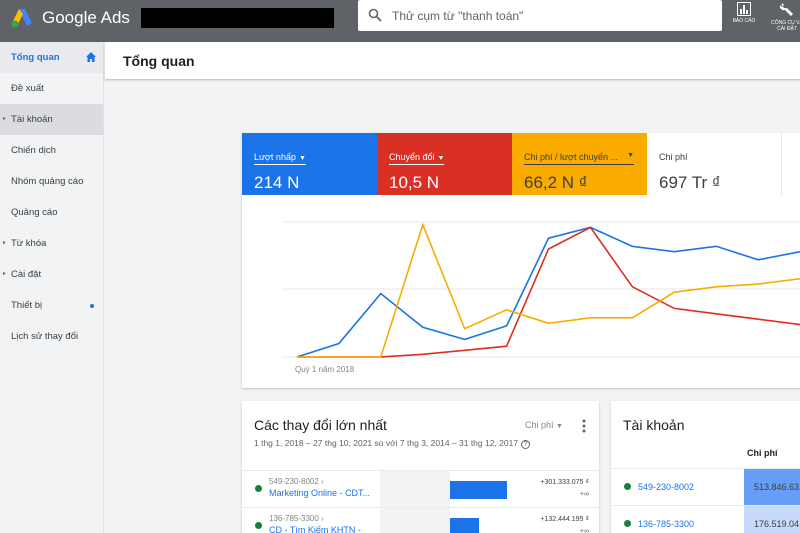  What do you see at coordinates (579, 158) in the screenshot?
I see `metric-label: Chi phí / lượt chuyển ... ▼` at bounding box center [579, 158].